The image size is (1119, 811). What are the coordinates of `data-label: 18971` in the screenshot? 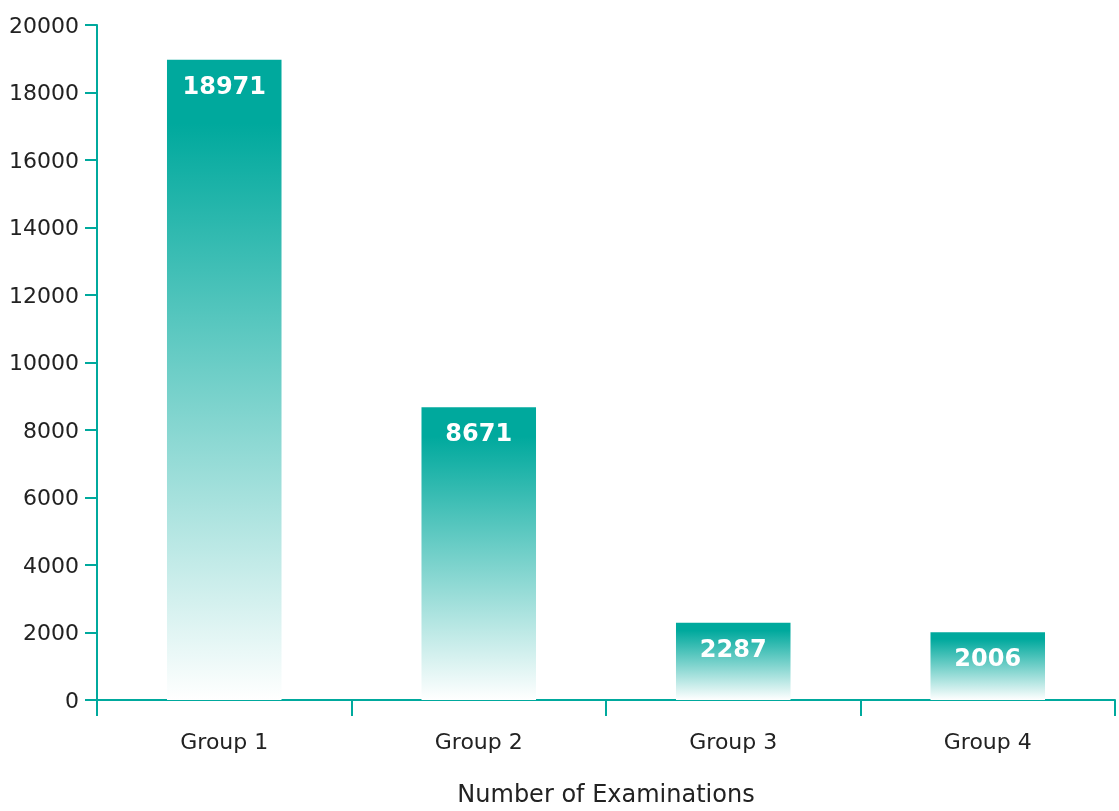 It's located at (224, 85).